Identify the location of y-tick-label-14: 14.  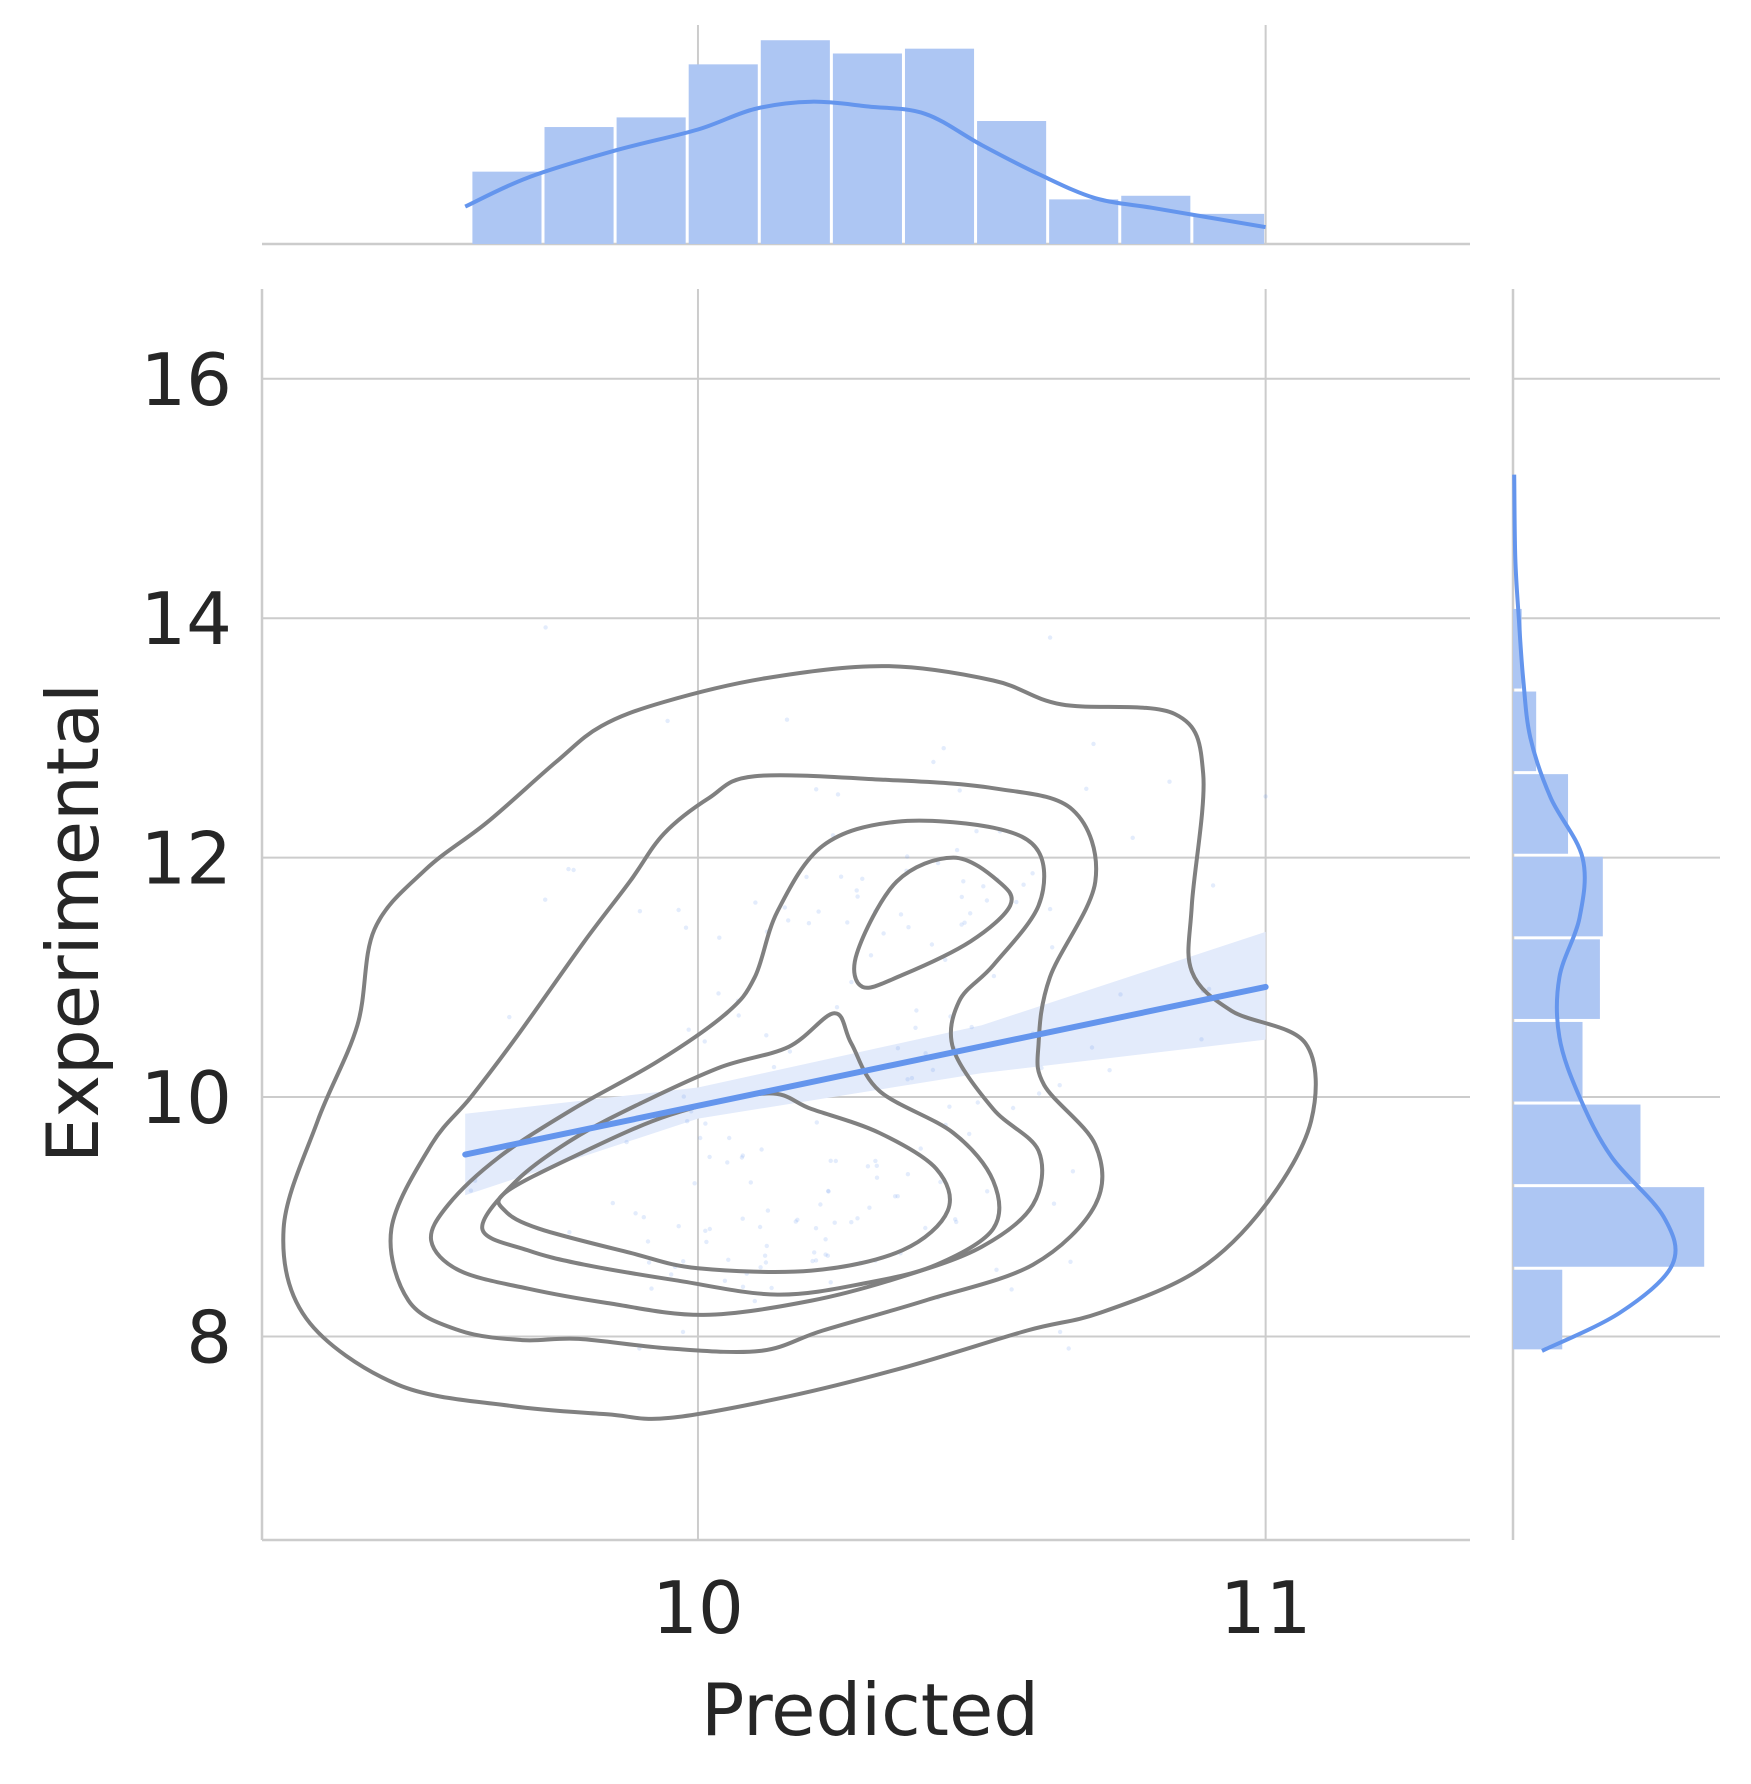
(186, 619).